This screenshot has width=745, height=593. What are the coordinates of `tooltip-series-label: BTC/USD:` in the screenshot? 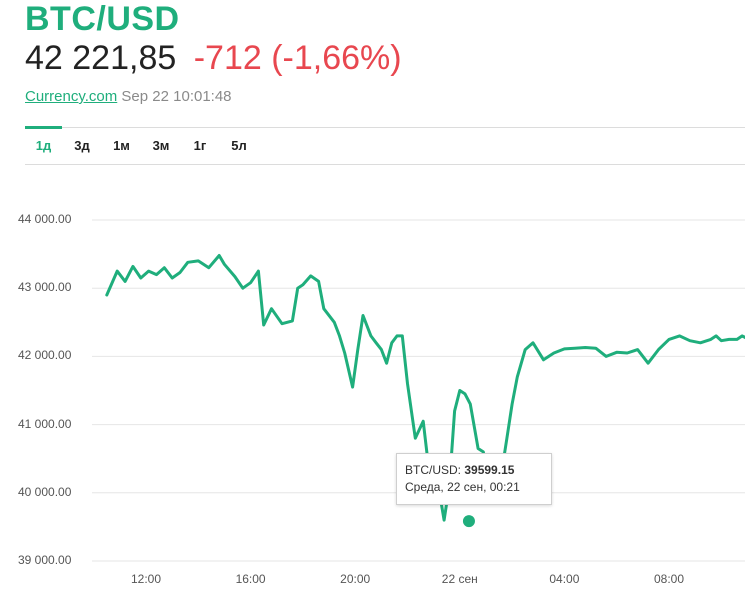 It's located at (433, 470).